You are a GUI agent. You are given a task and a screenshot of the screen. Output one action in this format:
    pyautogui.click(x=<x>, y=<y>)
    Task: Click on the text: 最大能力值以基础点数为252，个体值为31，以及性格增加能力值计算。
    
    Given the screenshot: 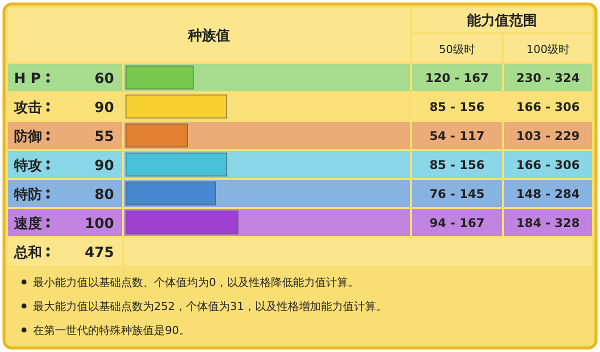 What is the action you would take?
    pyautogui.click(x=210, y=306)
    